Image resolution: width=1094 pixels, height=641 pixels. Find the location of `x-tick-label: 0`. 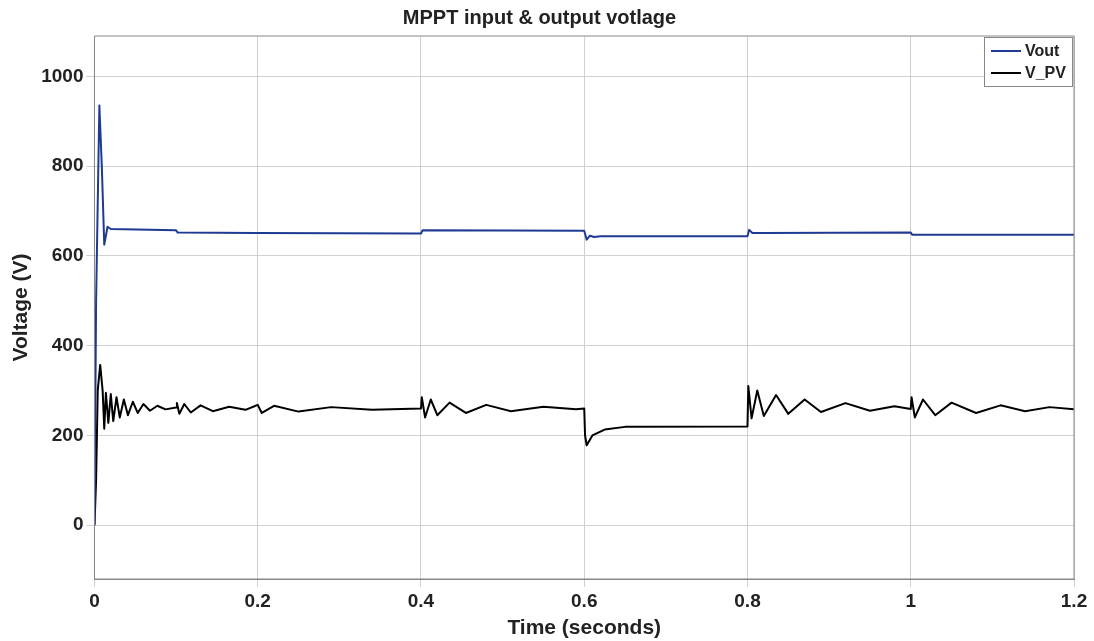

x-tick-label: 0 is located at coordinates (94, 600).